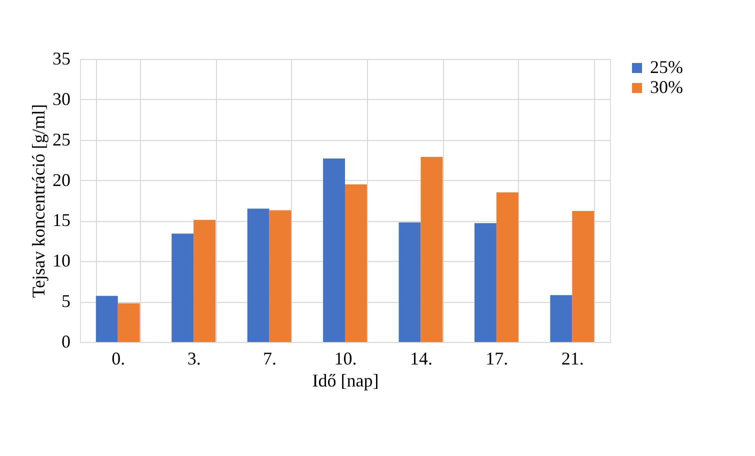  Describe the element at coordinates (345, 380) in the screenshot. I see `x-axis-title: Idő [nap]` at that location.